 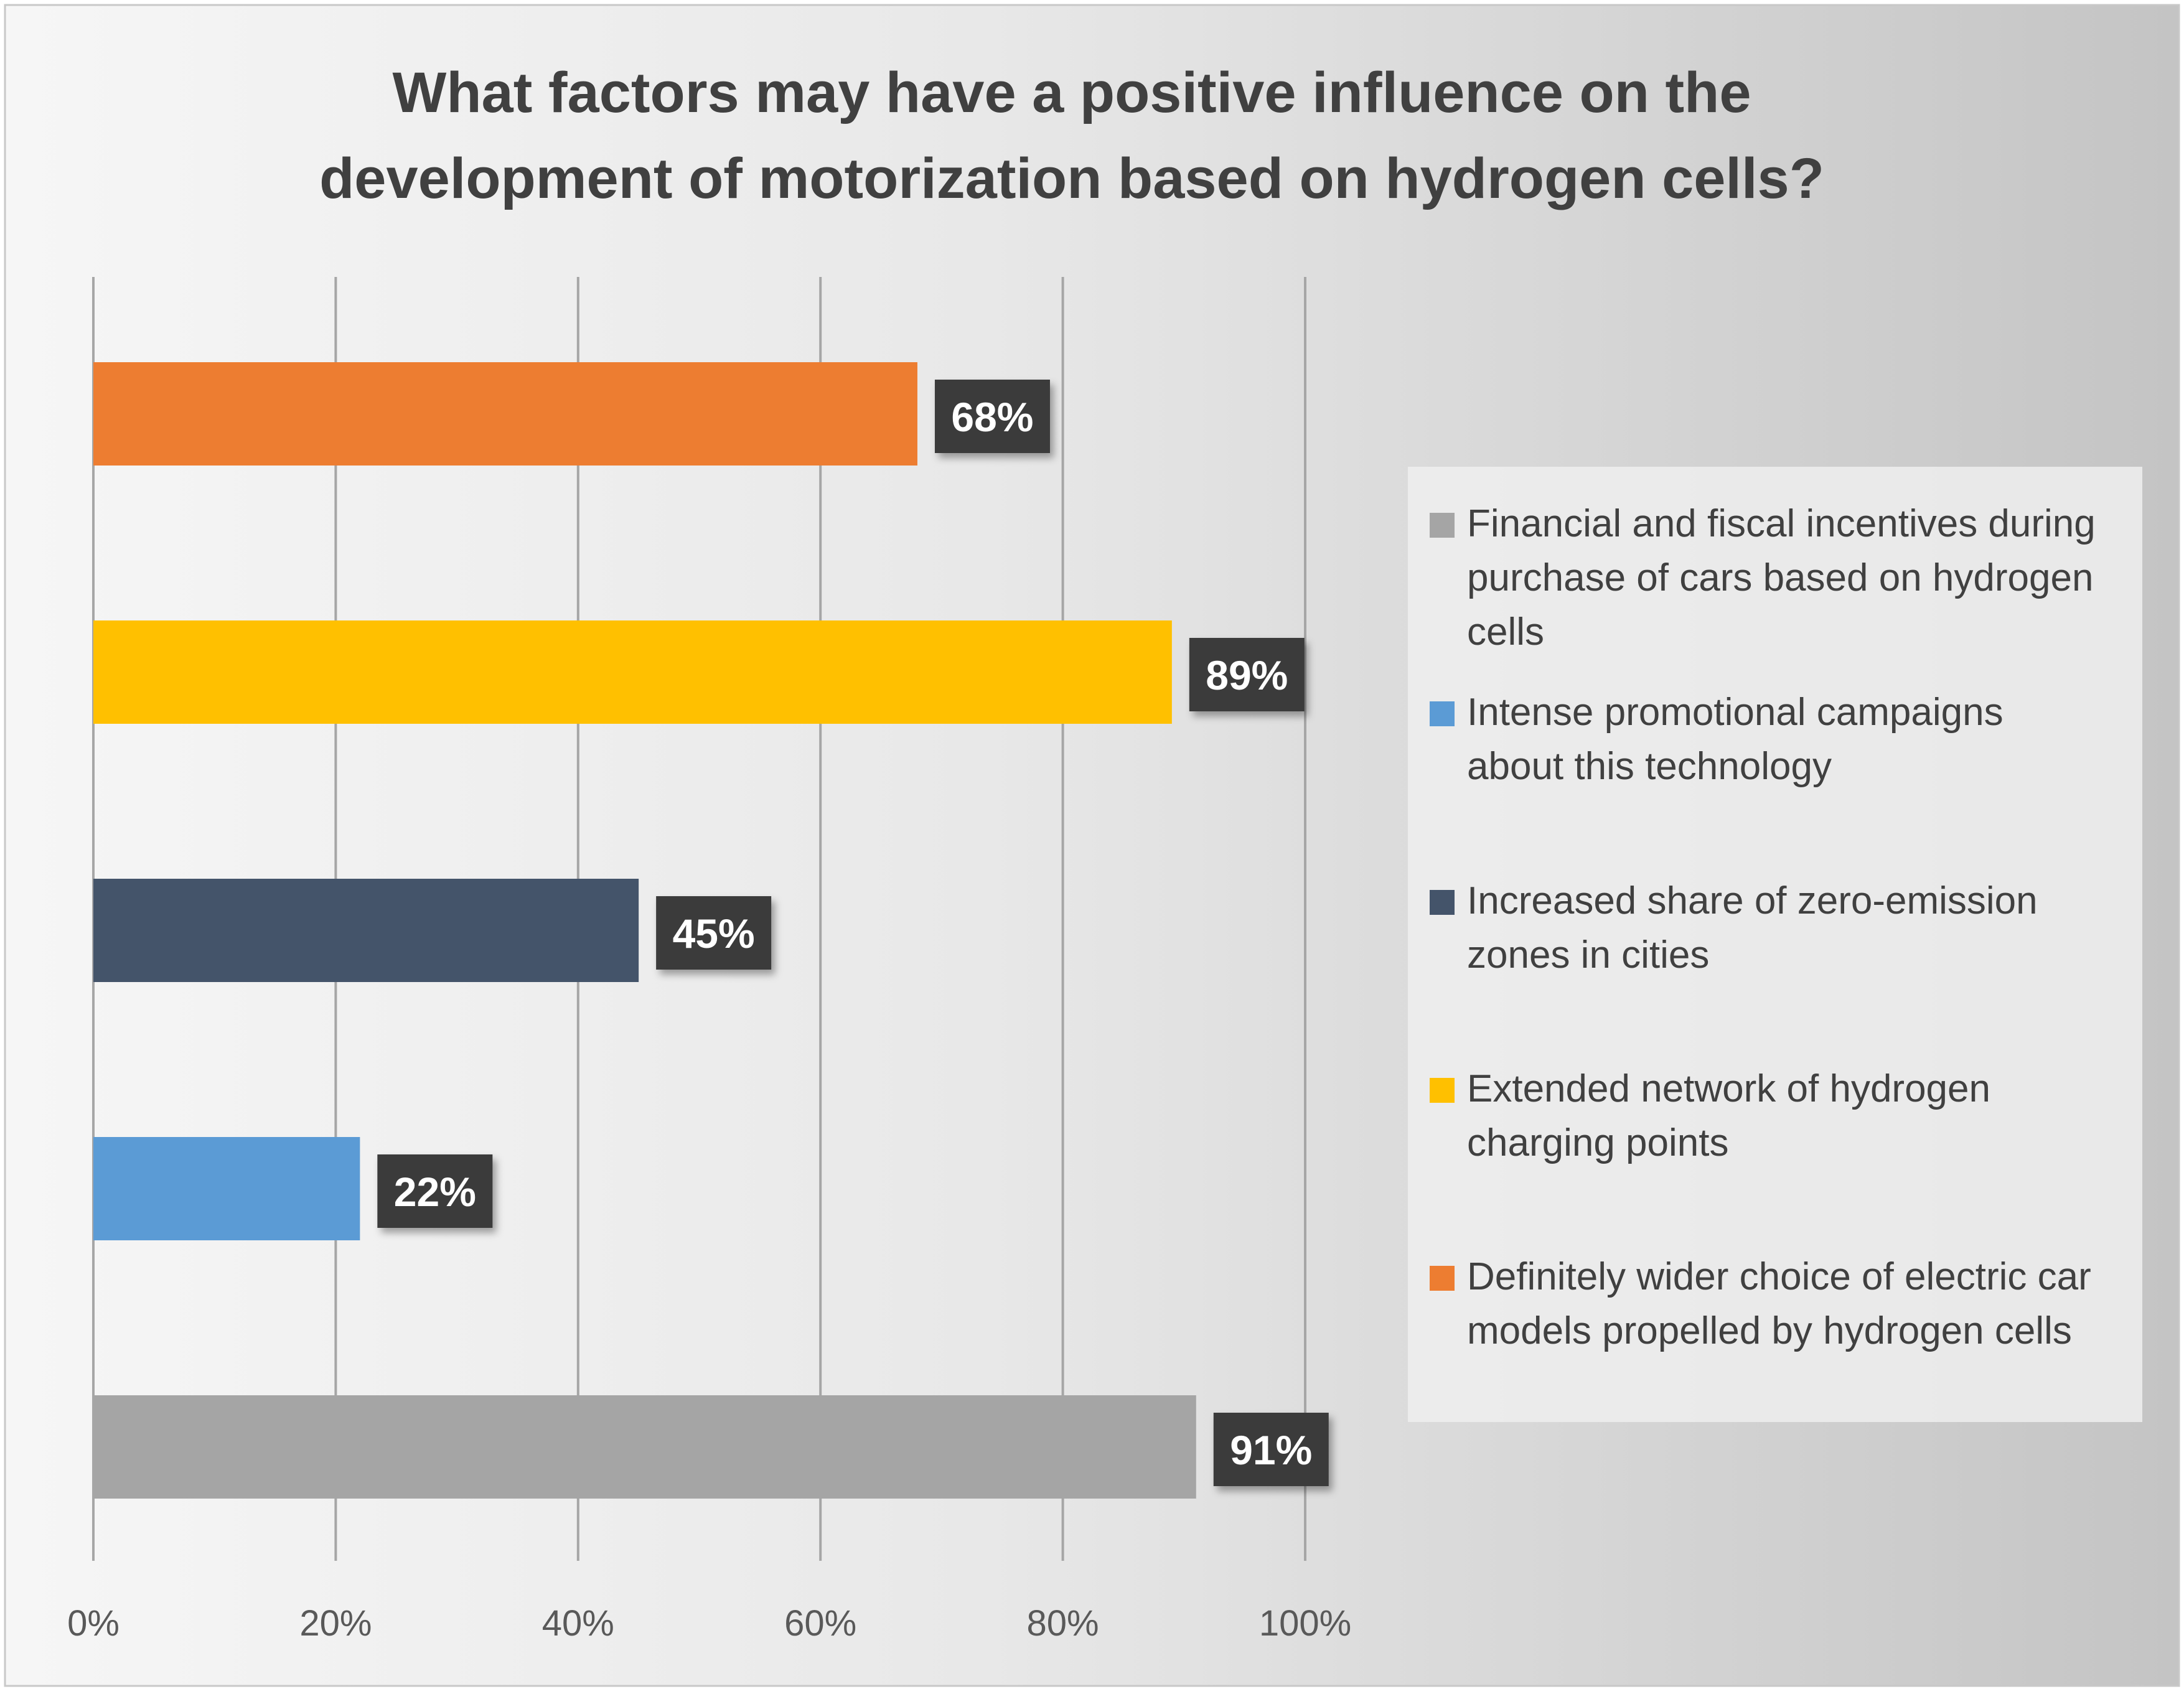 What do you see at coordinates (1779, 1276) in the screenshot?
I see `legend-label-4-line-0: Definitely wider choice of electric car` at bounding box center [1779, 1276].